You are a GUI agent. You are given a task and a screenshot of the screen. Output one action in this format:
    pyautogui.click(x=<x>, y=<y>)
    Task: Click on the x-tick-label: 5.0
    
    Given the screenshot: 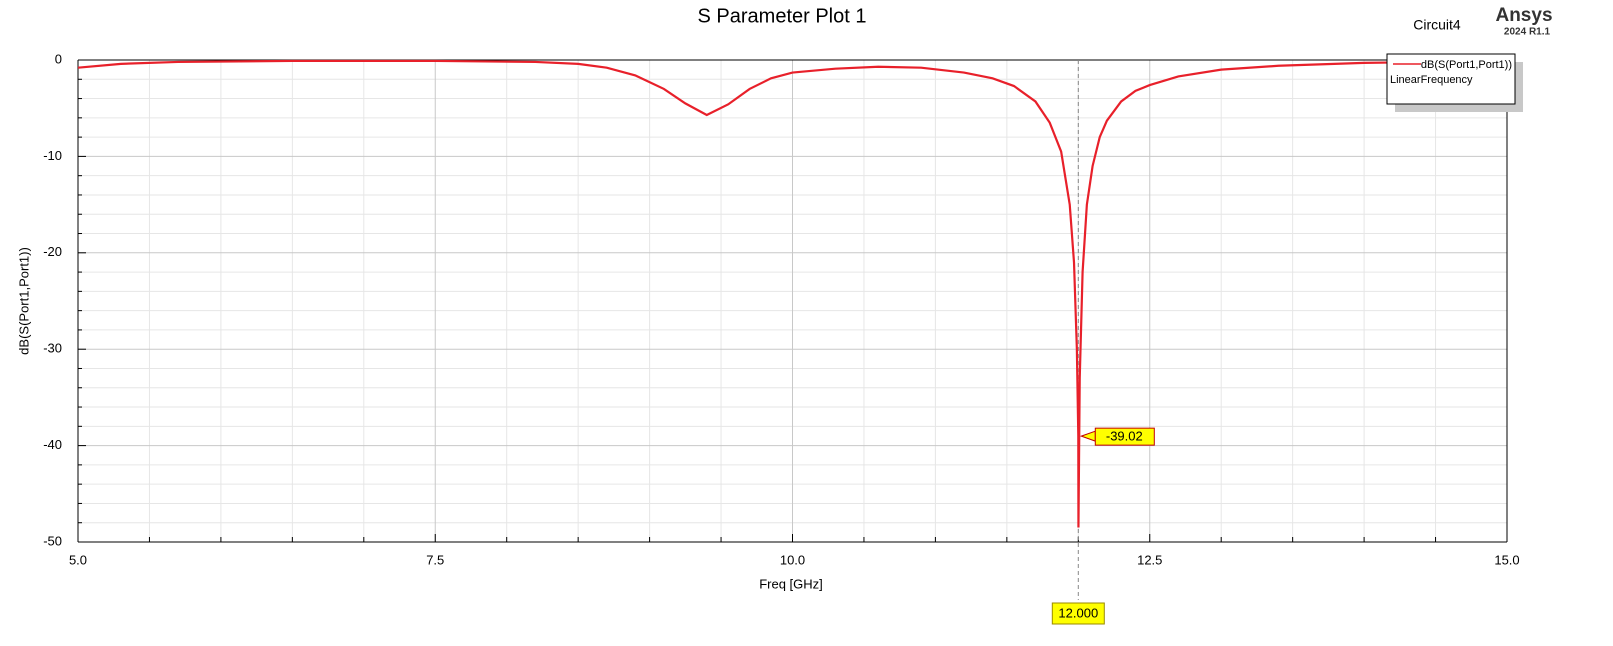 What is the action you would take?
    pyautogui.click(x=78, y=559)
    